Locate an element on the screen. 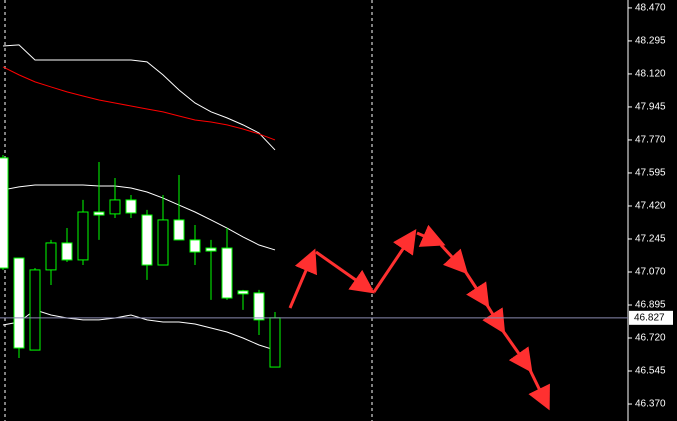 Image resolution: width=677 pixels, height=421 pixels. current-price-label: 46.827 is located at coordinates (649, 317).